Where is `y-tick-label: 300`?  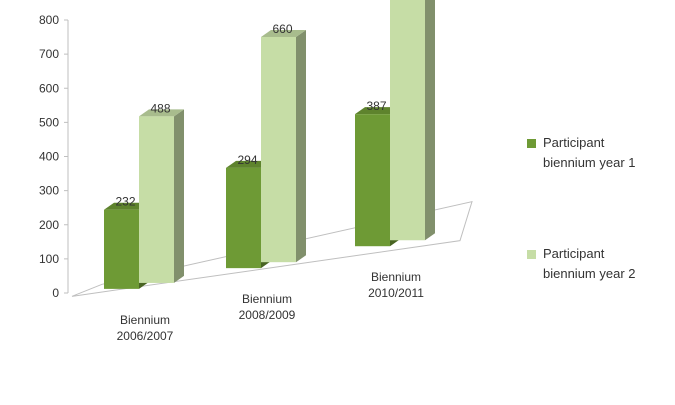
y-tick-label: 300 is located at coordinates (49, 191).